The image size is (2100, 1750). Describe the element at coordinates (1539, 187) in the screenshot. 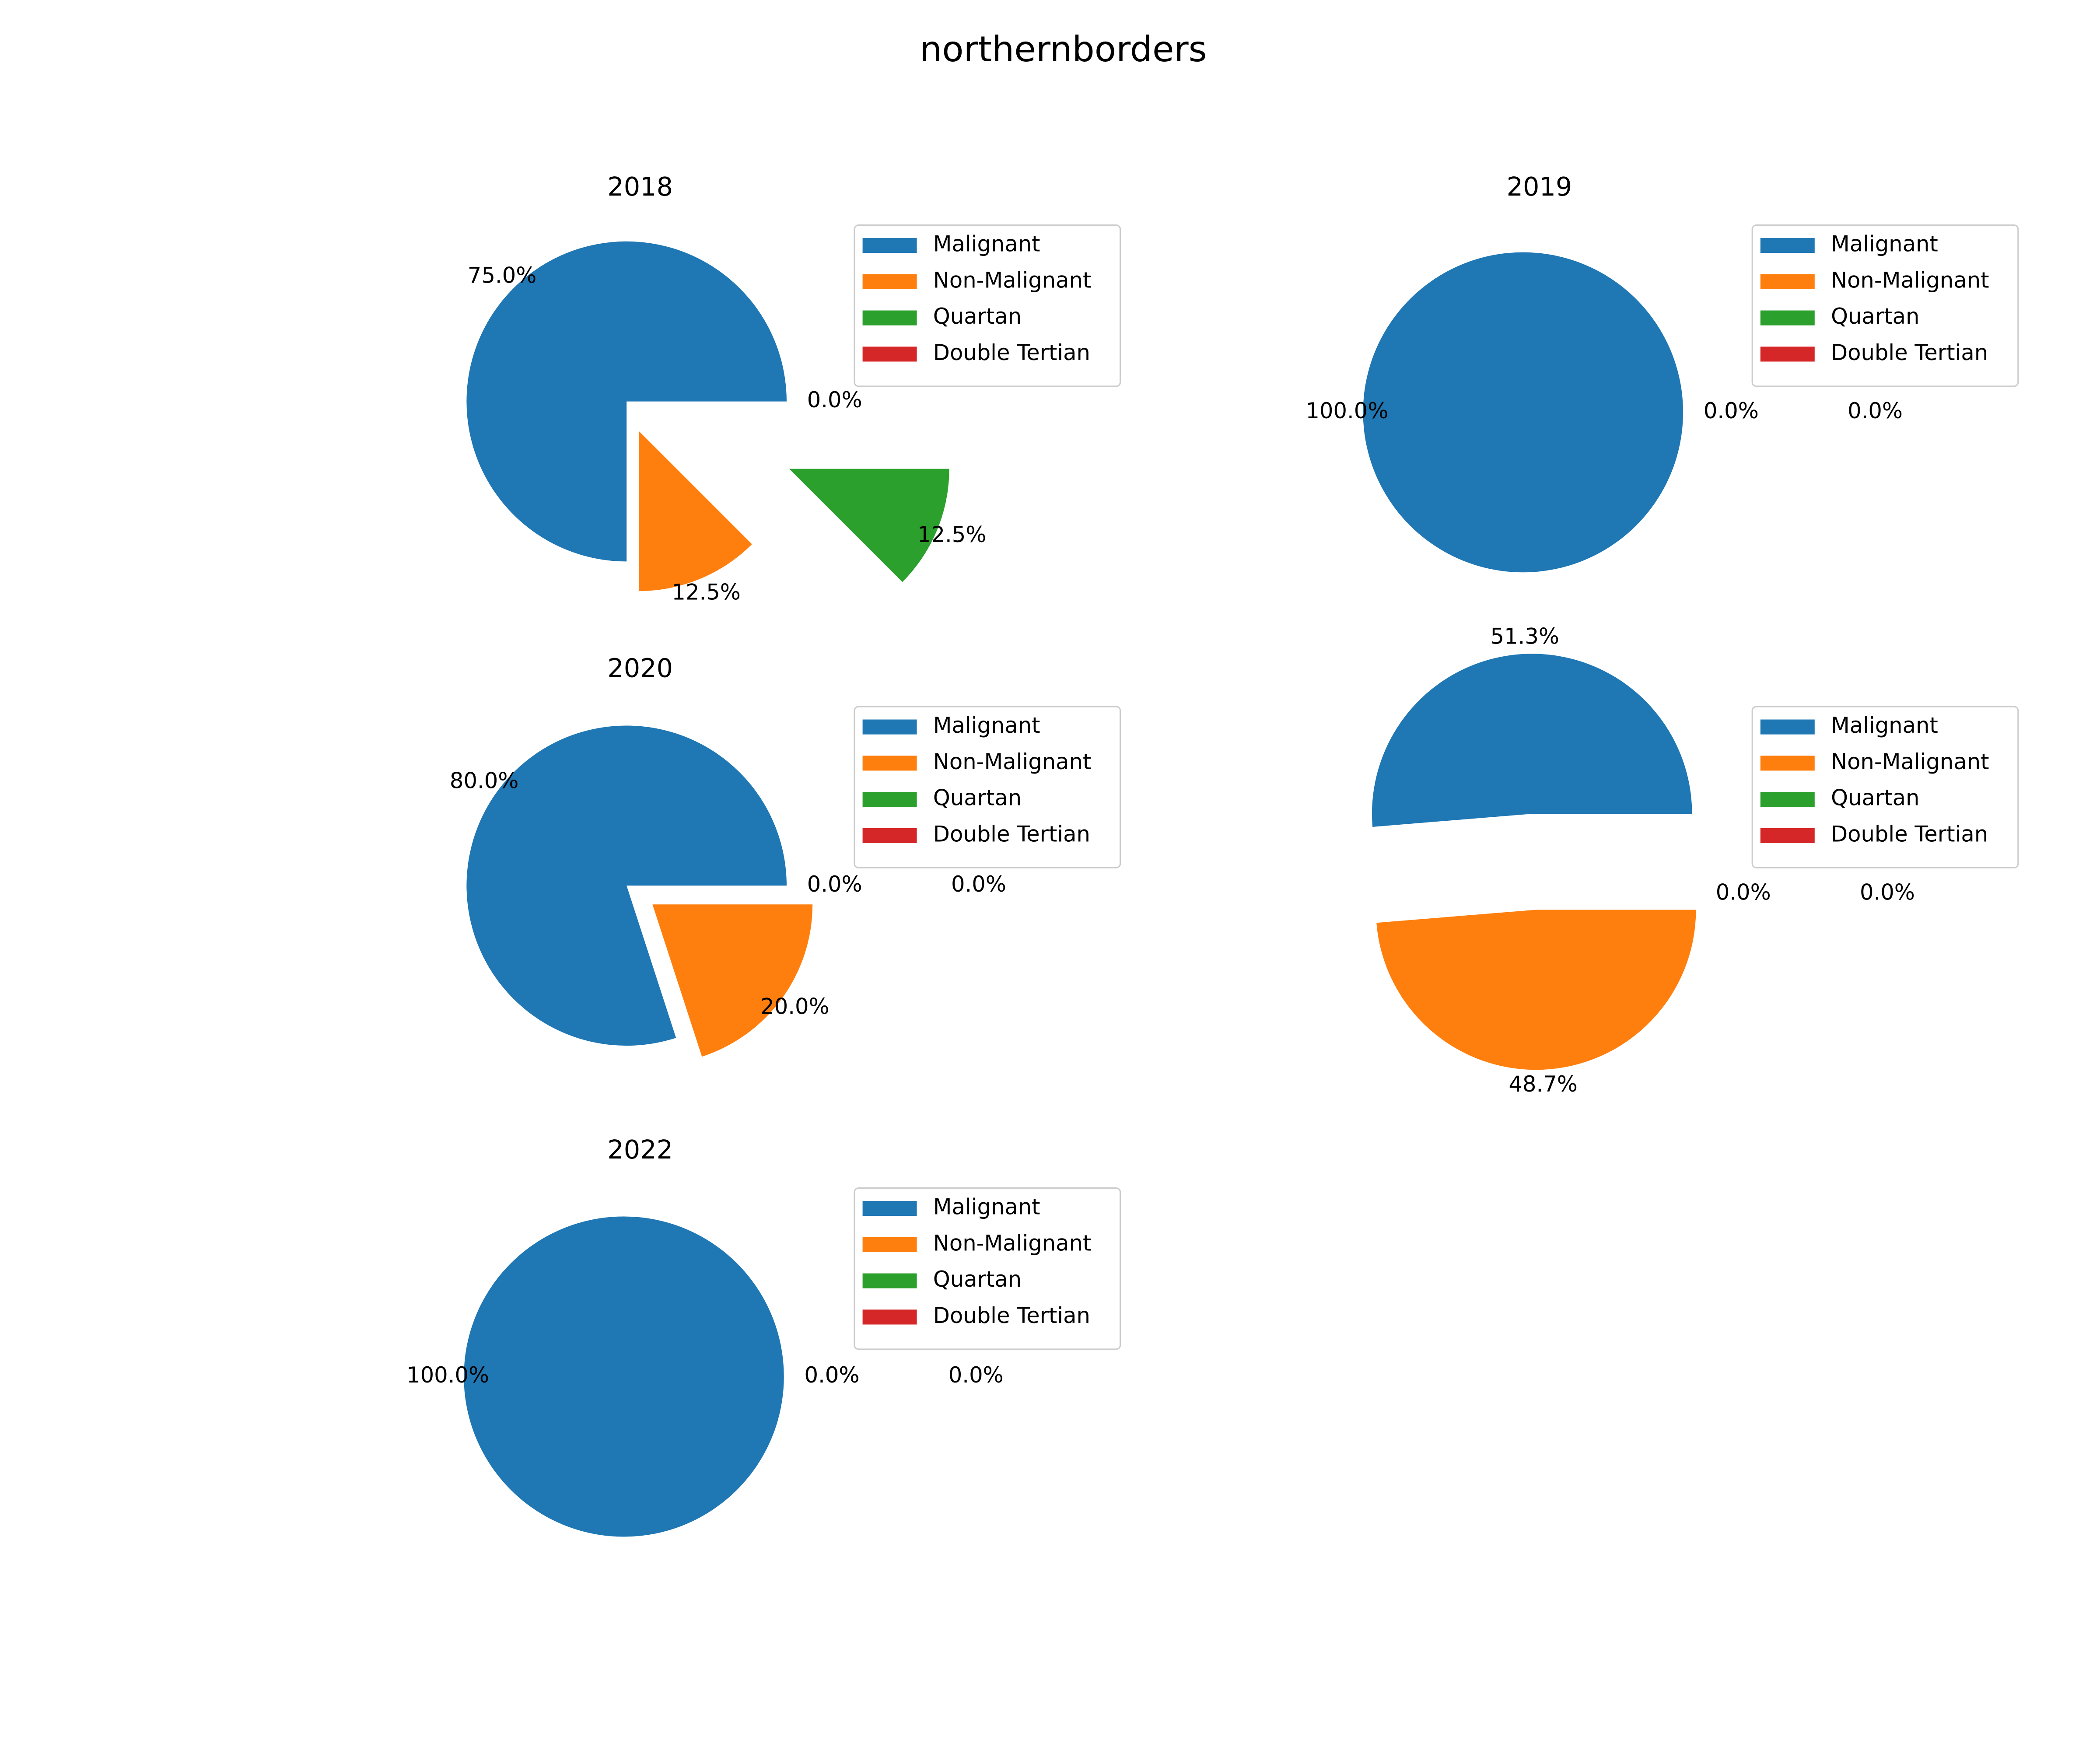

I see `subplot-title: 2019` at that location.